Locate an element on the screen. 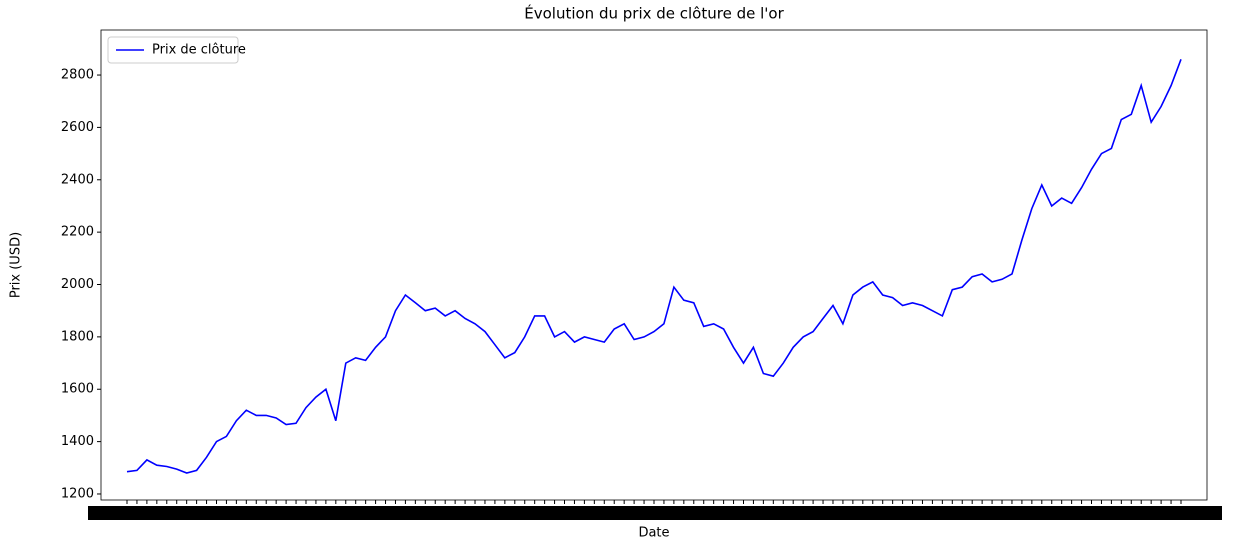 The image size is (1247, 554). y-tick-label: 2200 is located at coordinates (77, 232).